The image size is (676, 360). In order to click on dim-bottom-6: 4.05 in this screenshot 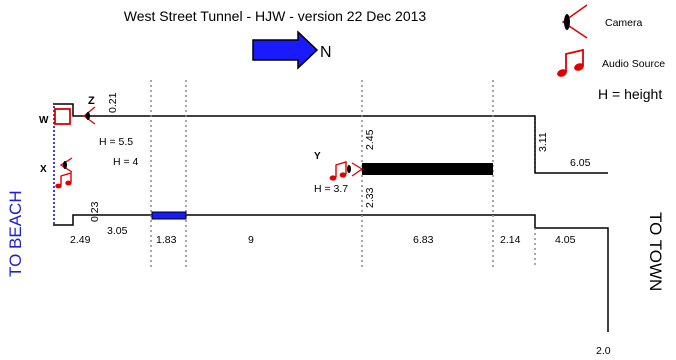, I will do `click(565, 240)`.